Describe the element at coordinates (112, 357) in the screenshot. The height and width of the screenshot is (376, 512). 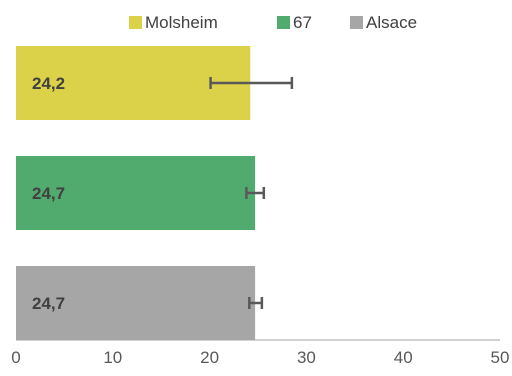
I see `x-tick-label-1: 10` at that location.